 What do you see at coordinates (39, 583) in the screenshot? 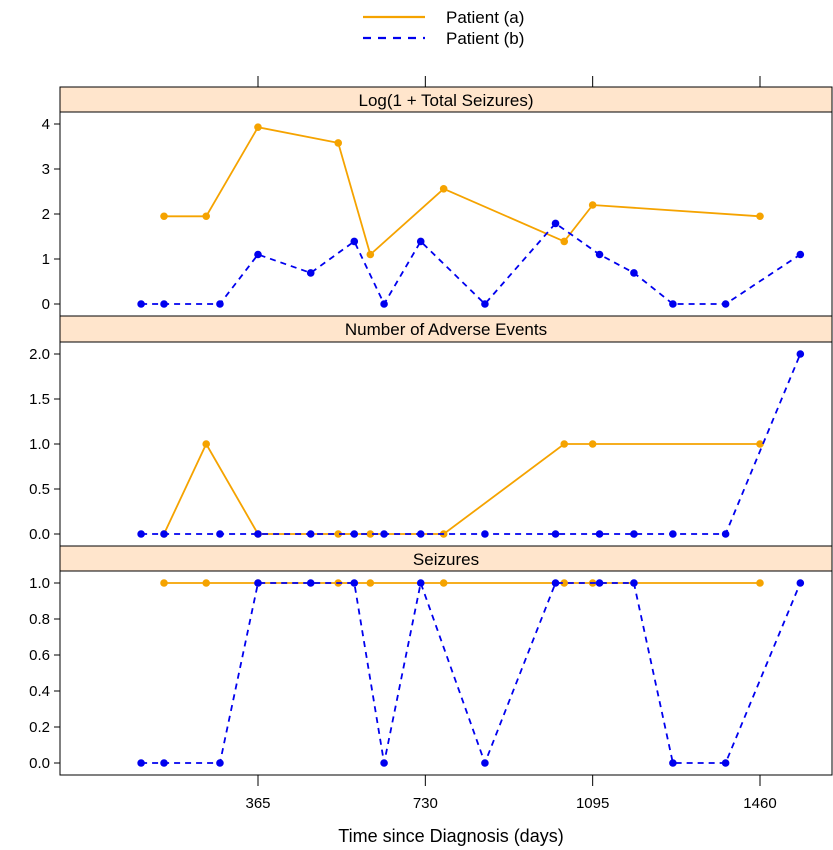
I see `panel-3-y-tick-label-6: 1.0` at bounding box center [39, 583].